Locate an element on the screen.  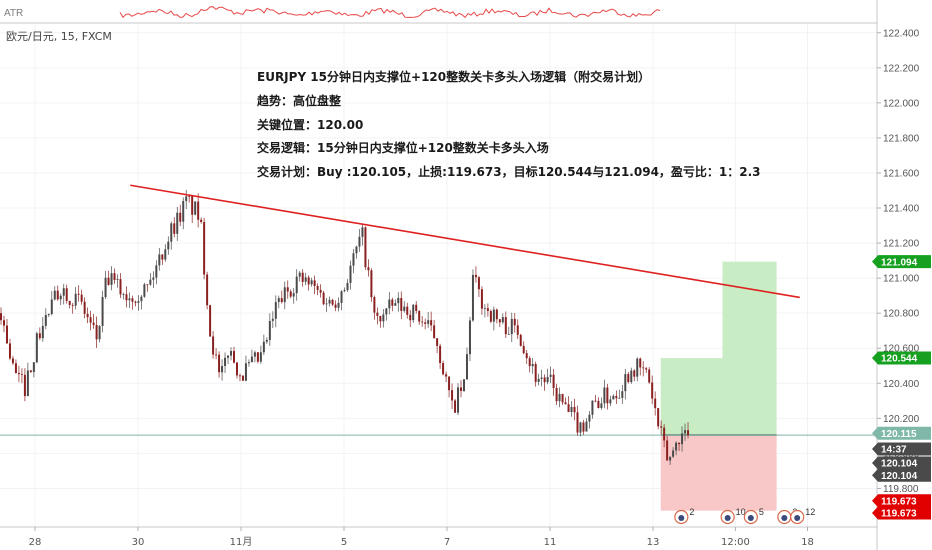
price-tag-label: 119.673 is located at coordinates (899, 501).